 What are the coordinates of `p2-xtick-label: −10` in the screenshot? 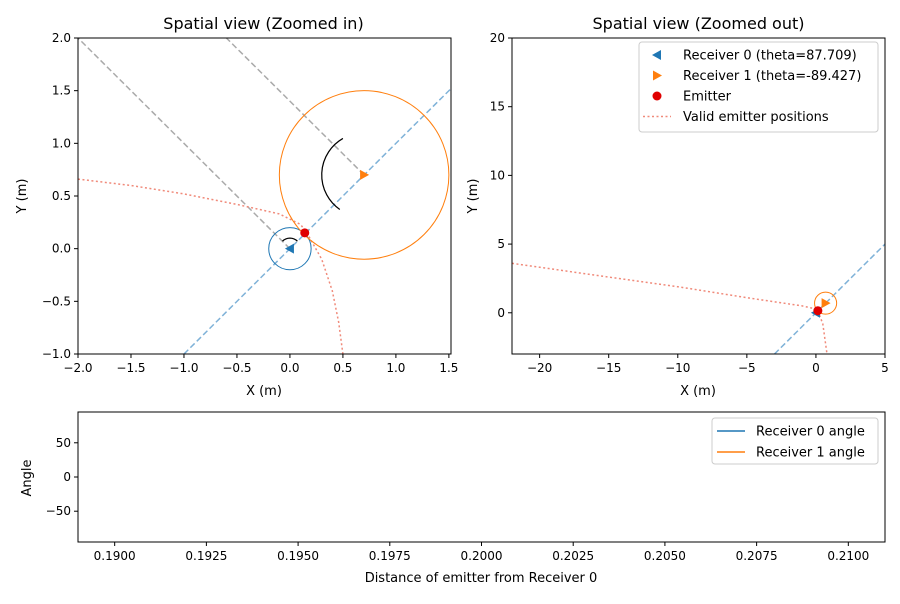 It's located at (677, 368).